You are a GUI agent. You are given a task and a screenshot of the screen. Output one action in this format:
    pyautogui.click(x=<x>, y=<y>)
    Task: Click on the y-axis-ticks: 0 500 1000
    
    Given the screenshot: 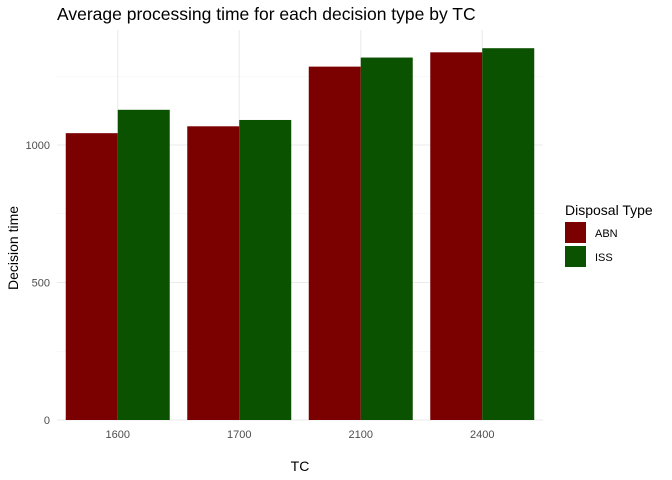 What is the action you would take?
    pyautogui.click(x=38, y=283)
    